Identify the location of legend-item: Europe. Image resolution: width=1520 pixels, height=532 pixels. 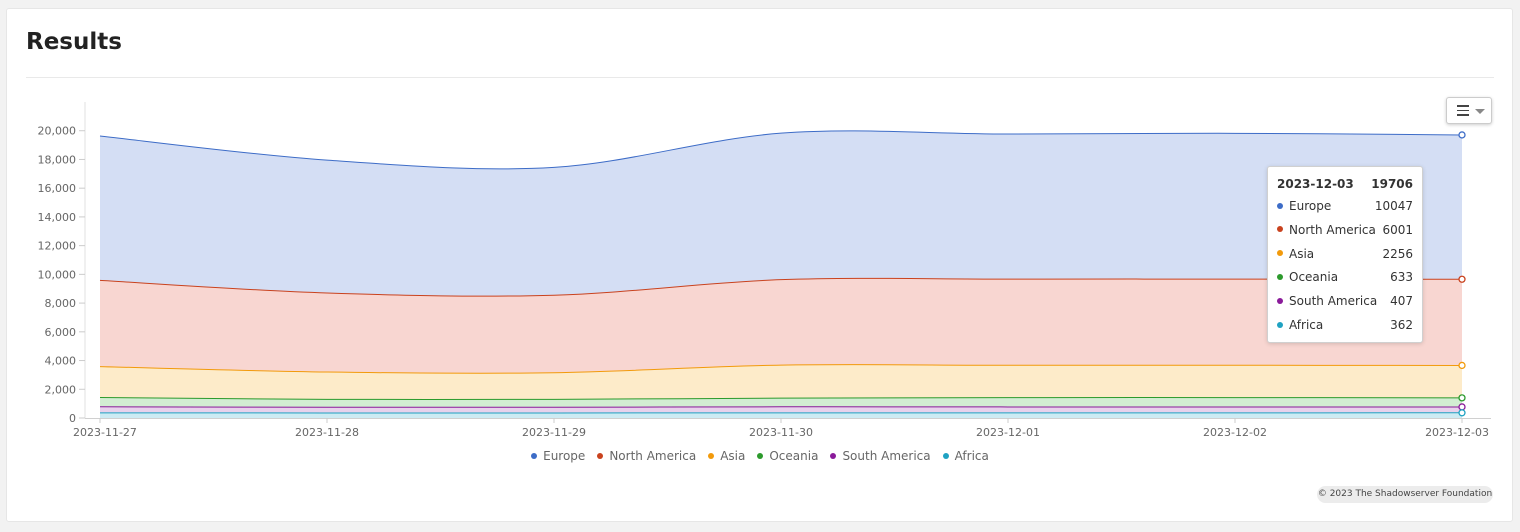
(558, 456).